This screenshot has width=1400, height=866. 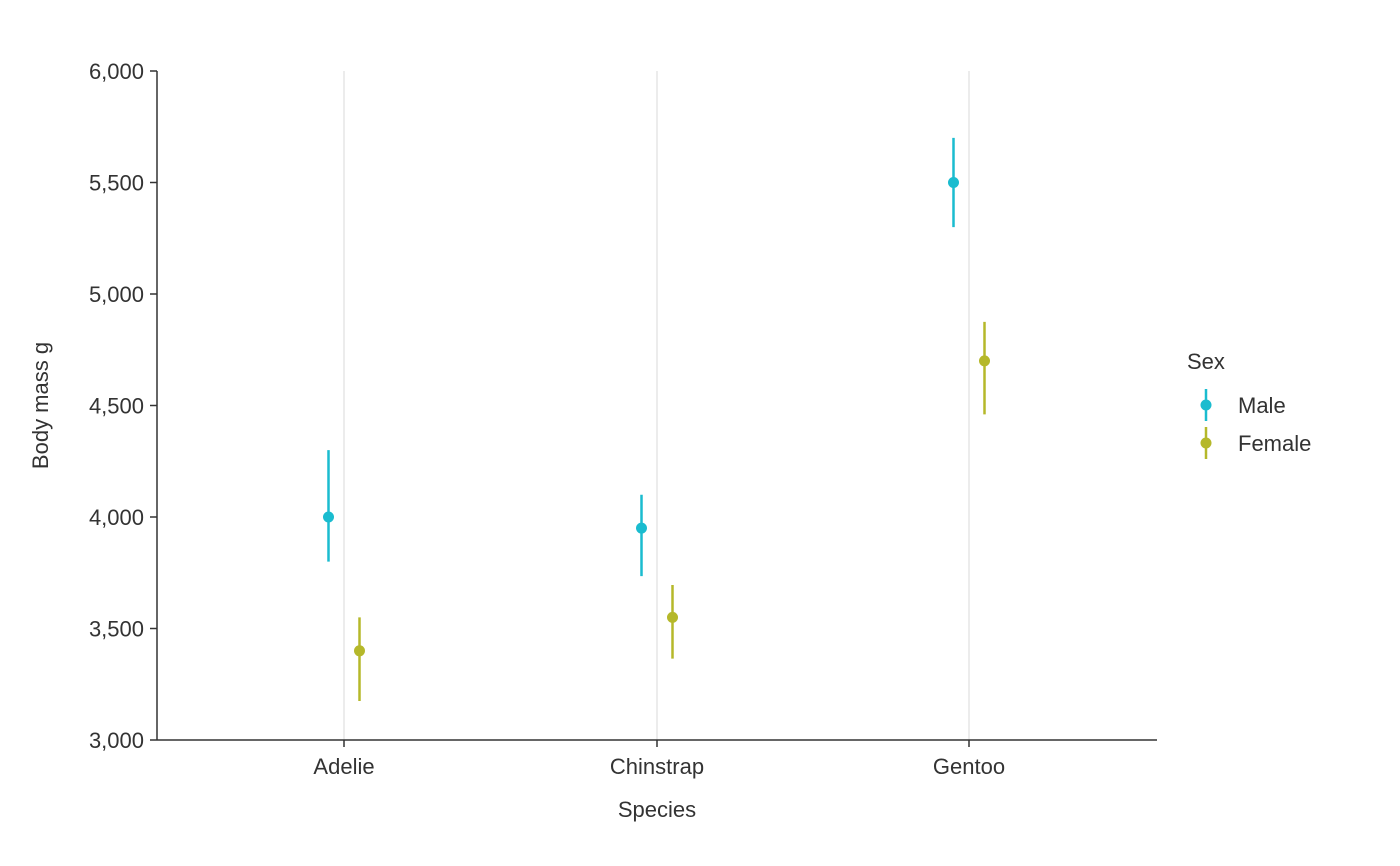 What do you see at coordinates (116, 71) in the screenshot?
I see `y-tick-label: 6,000` at bounding box center [116, 71].